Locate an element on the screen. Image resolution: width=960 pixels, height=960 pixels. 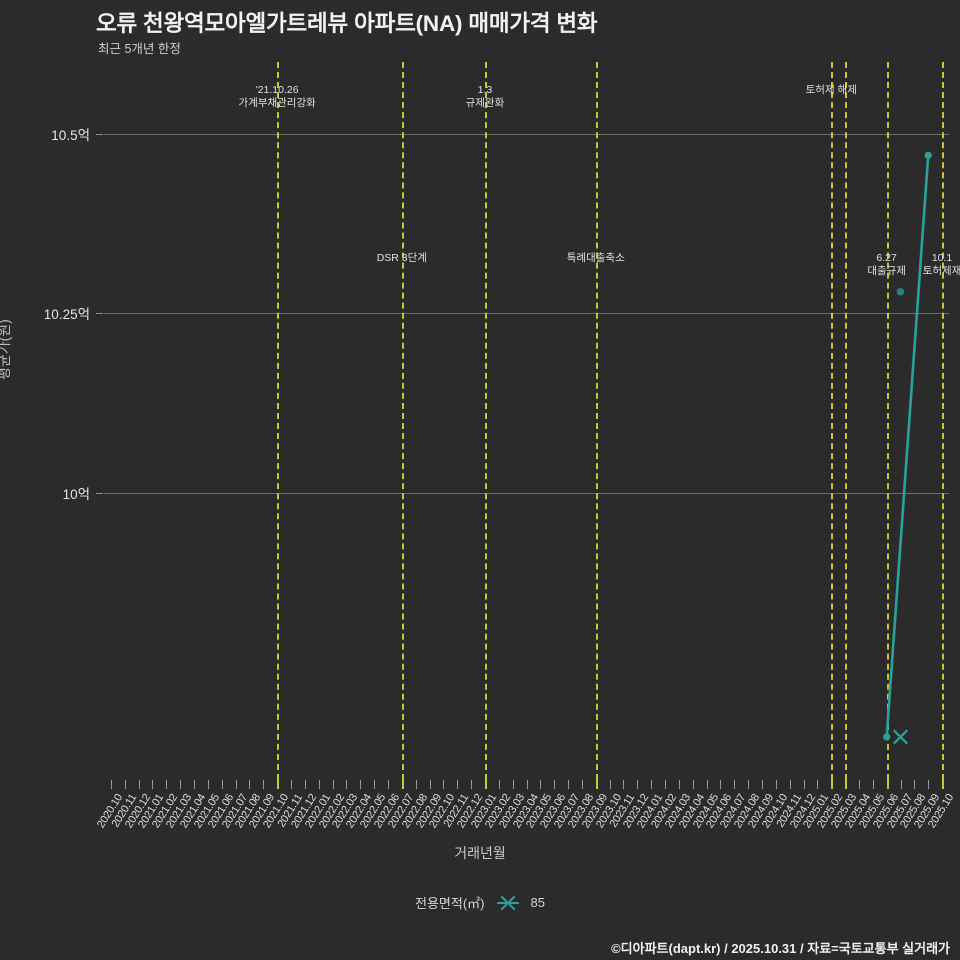
y-tick-label: 10.25억 is located at coordinates (66, 315).